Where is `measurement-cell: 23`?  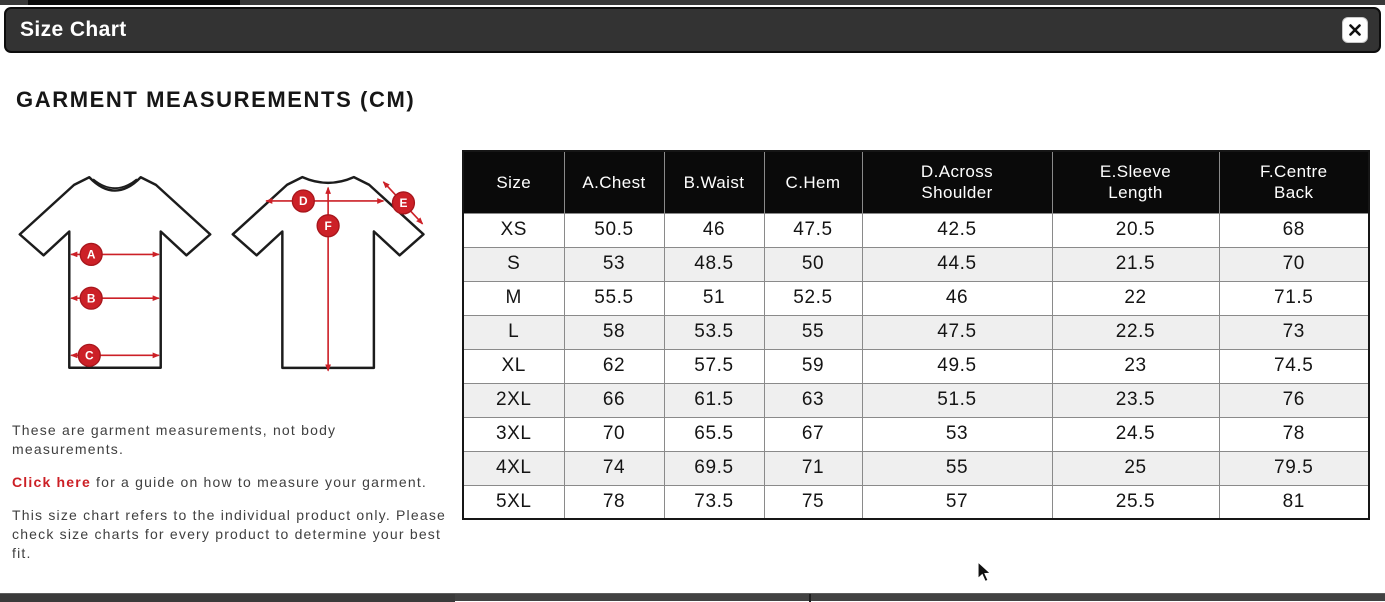
measurement-cell: 23 is located at coordinates (1135, 366).